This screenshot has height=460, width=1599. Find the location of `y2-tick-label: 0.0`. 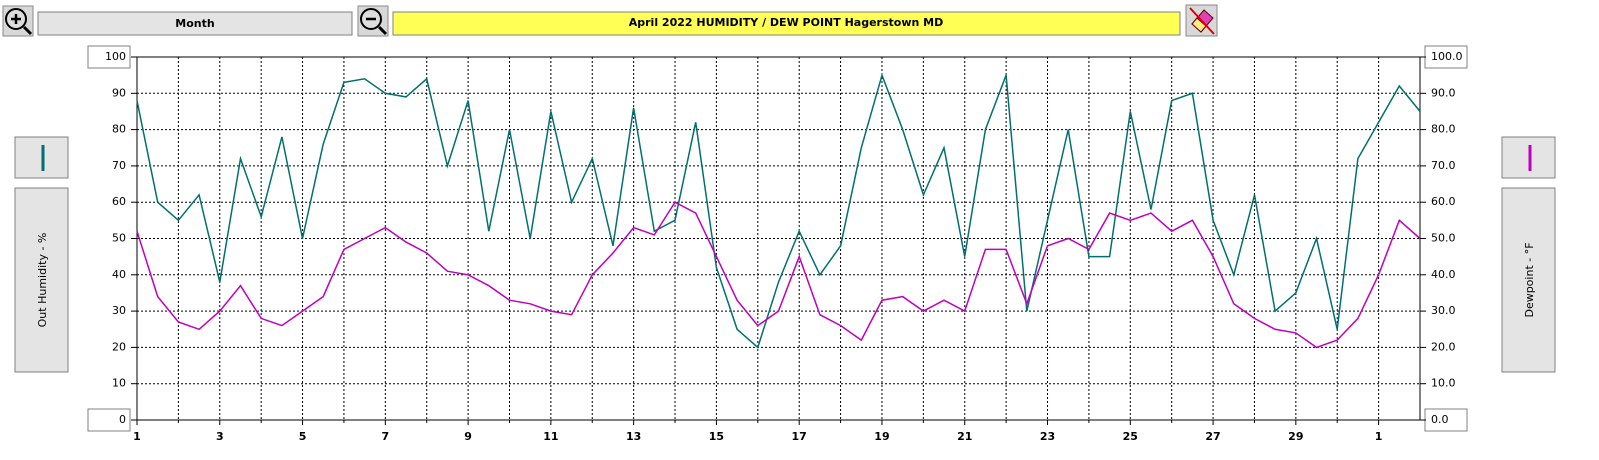

y2-tick-label: 0.0 is located at coordinates (1440, 419).